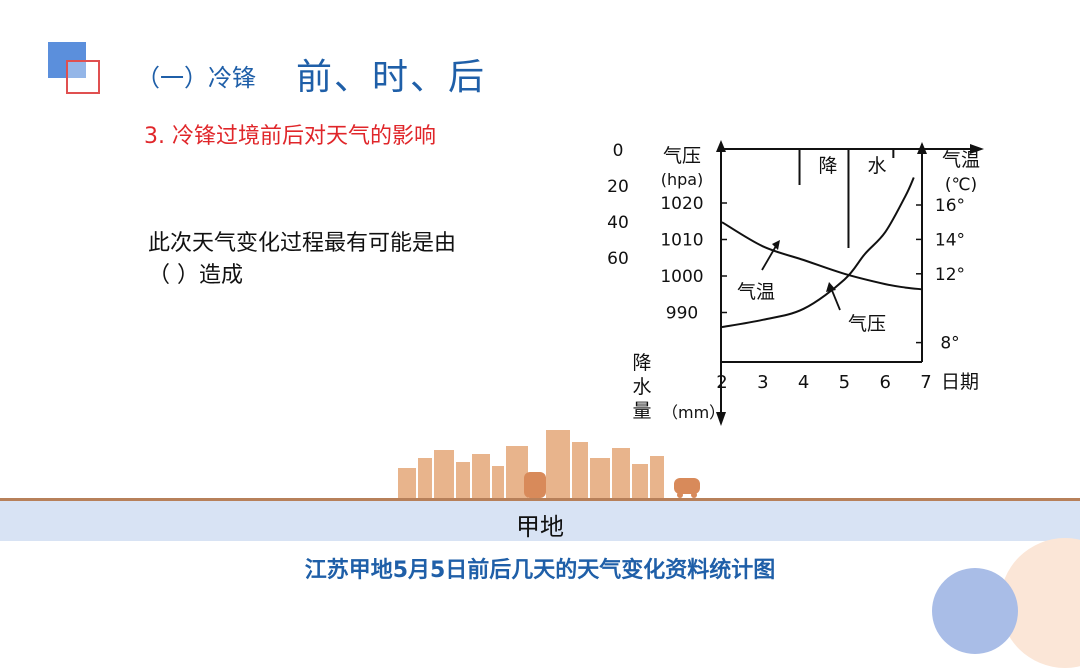 Image resolution: width=1080 pixels, height=668 pixels. Describe the element at coordinates (618, 223) in the screenshot. I see `precip-tick-label: 40` at that location.